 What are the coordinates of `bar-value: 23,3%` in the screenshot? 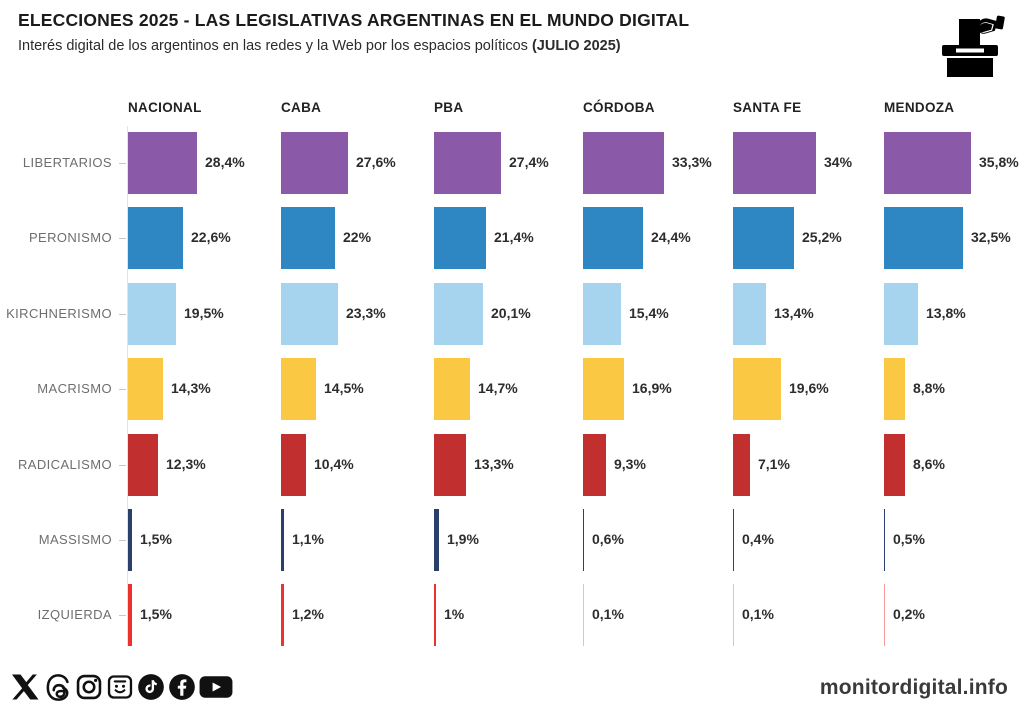 It's located at (366, 312).